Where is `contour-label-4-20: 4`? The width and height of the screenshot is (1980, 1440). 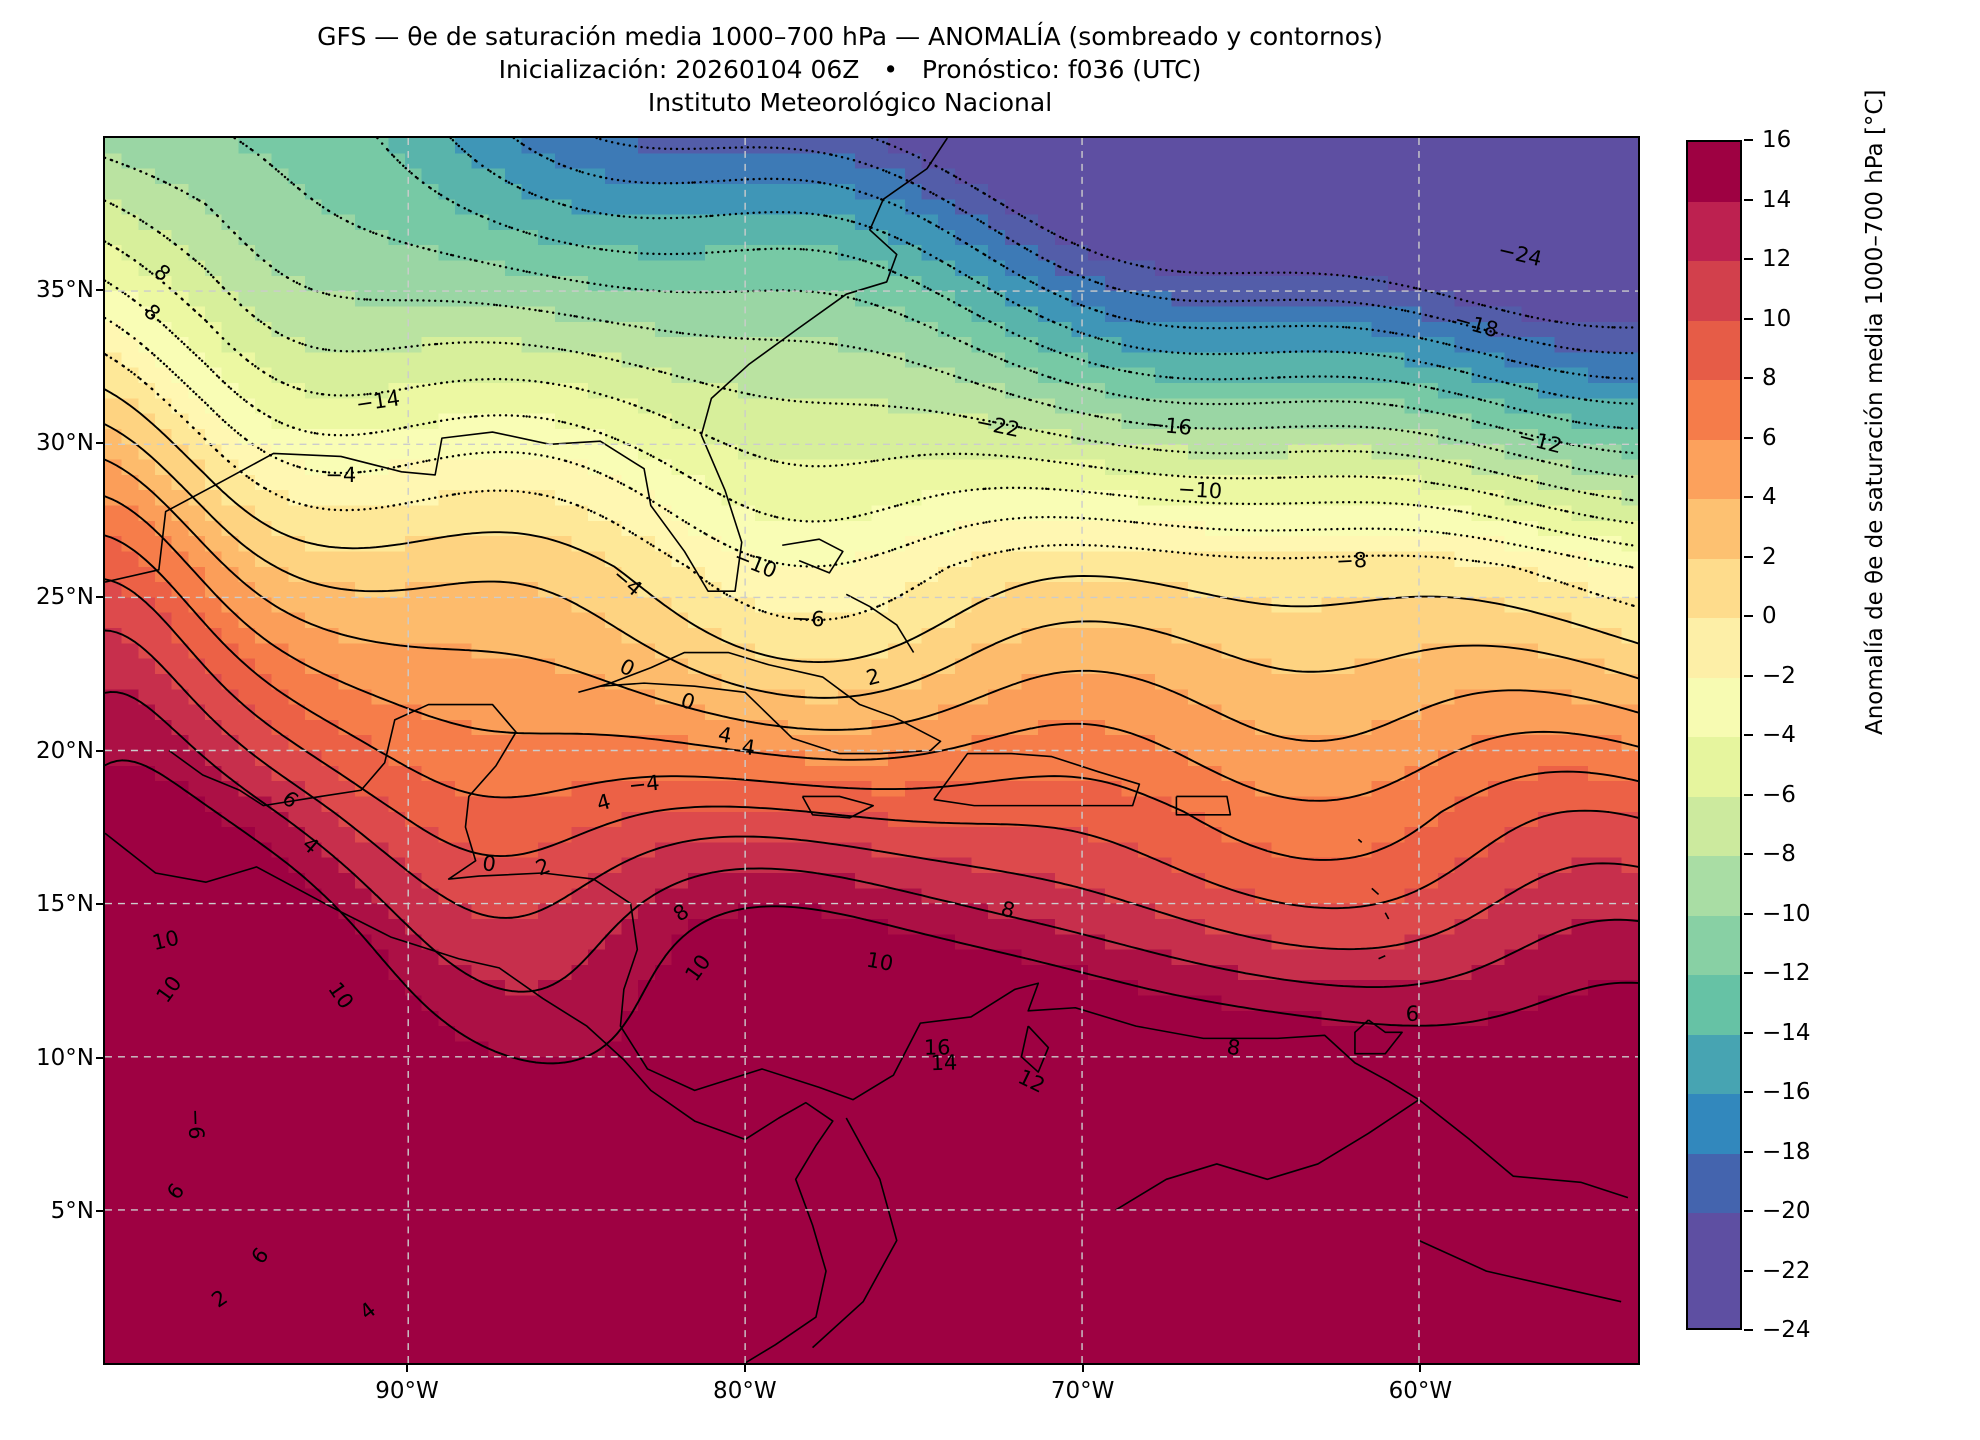 contour-label-4-20: 4 is located at coordinates (725, 735).